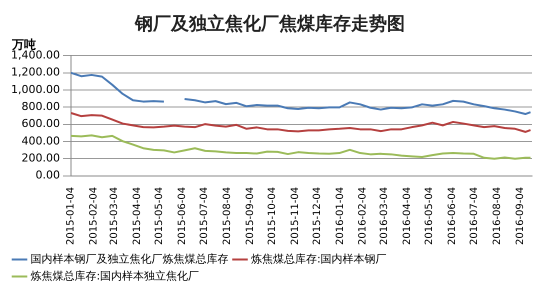 This screenshot has height=300, width=550. I want to click on legend-label: 国内样本钢厂及独立焦化厂炼焦煤总库存, so click(129, 259).